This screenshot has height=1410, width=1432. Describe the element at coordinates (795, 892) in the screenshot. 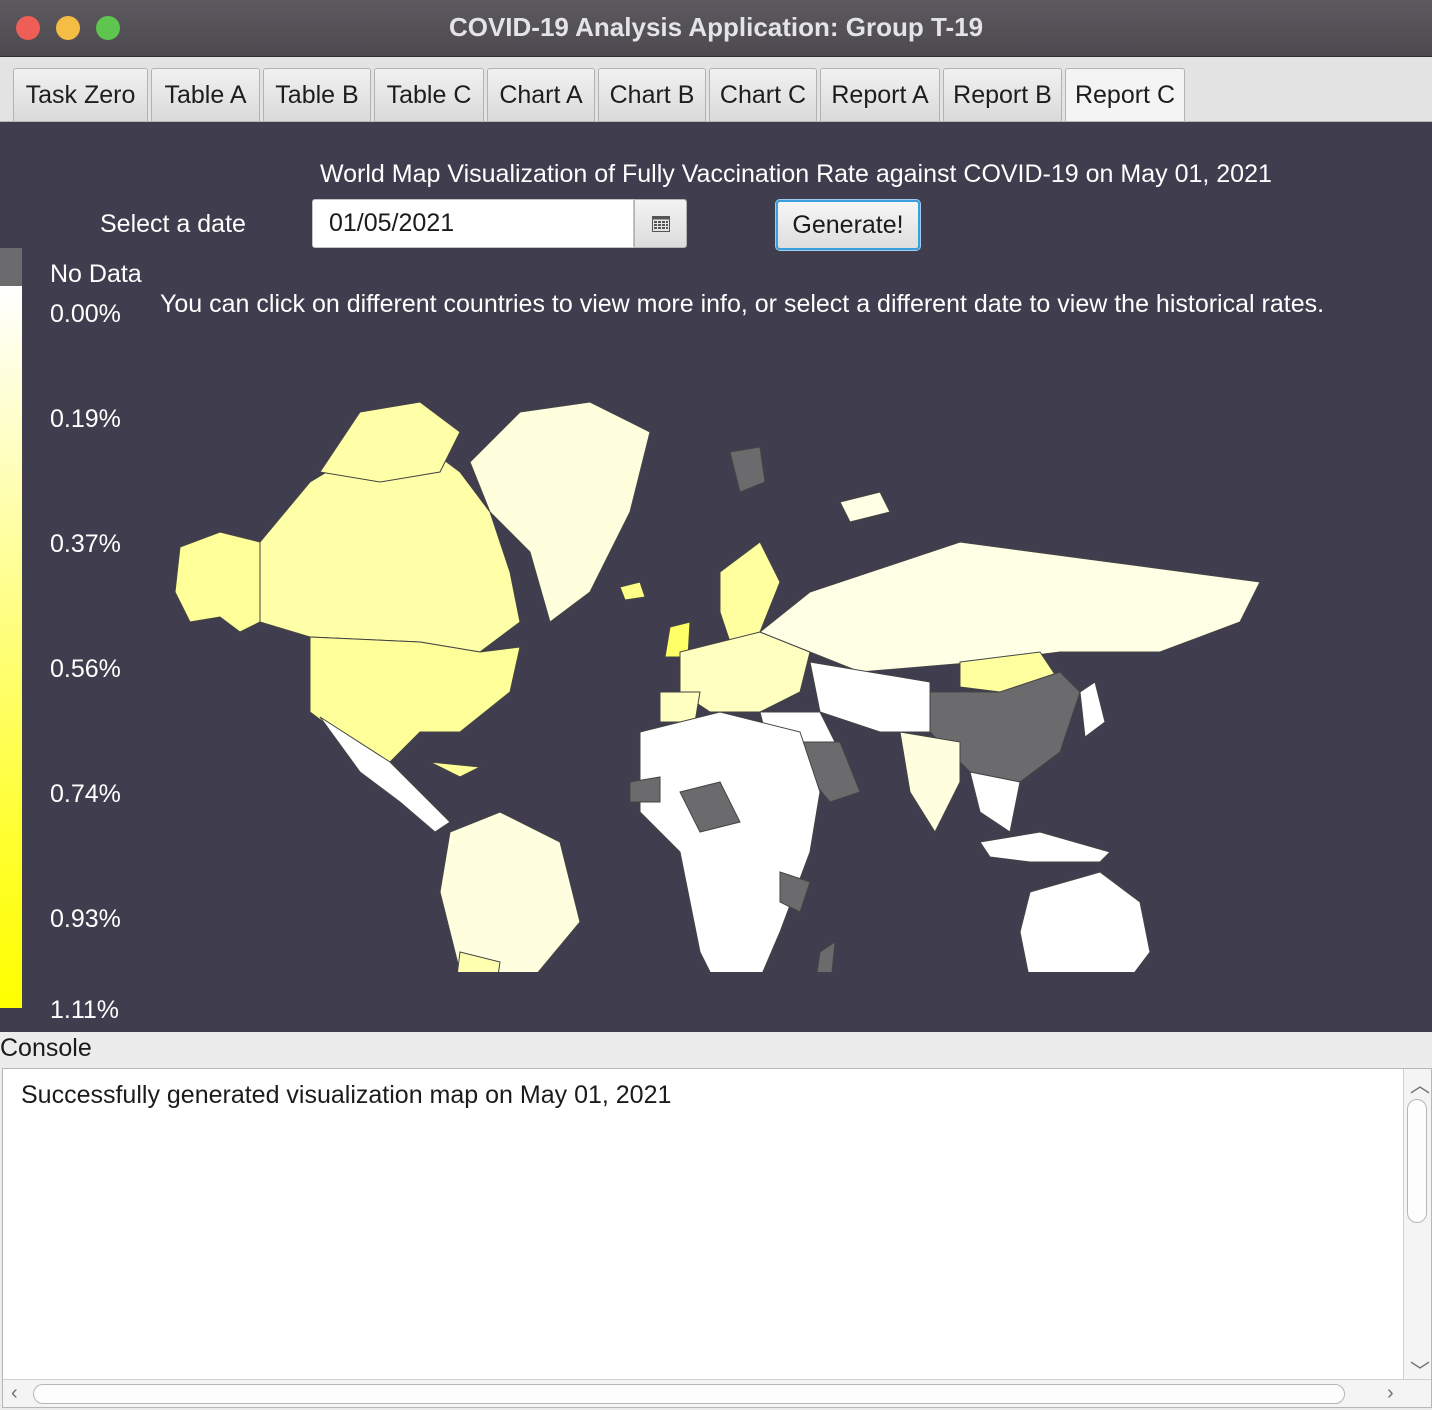

I see `country-tanzania` at that location.